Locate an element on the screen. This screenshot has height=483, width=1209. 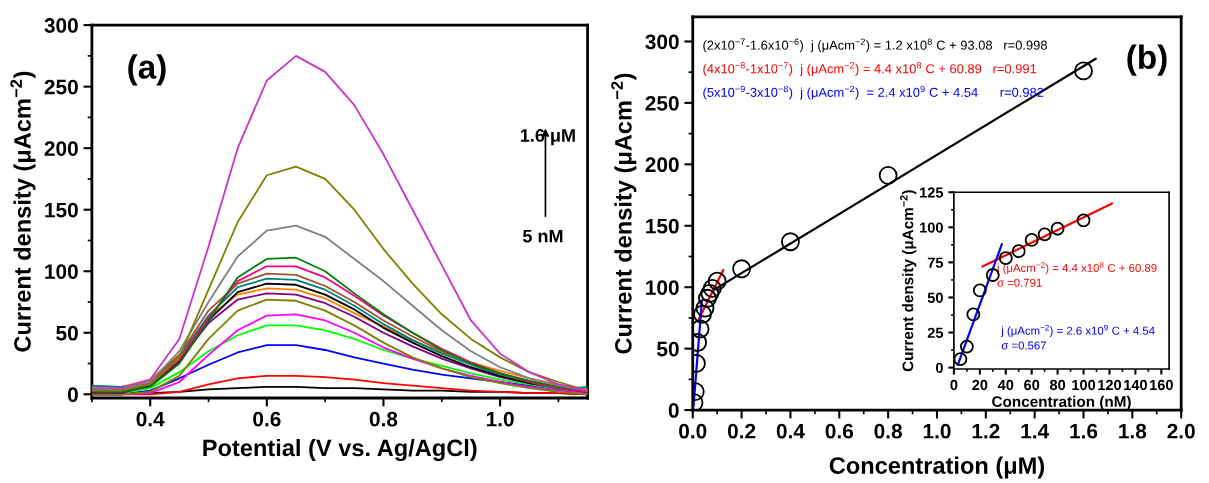
y-tick-label: 0 is located at coordinates (939, 368).